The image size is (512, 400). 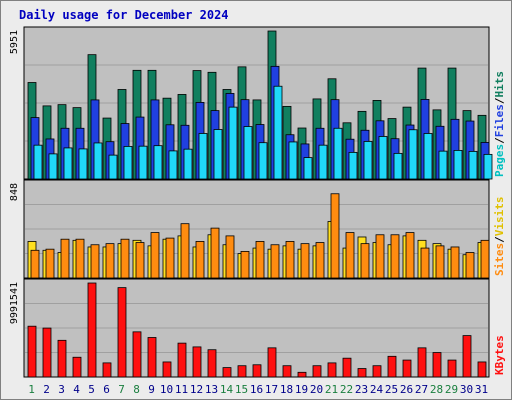 I want to click on x-tick-label-day-12: 12, so click(x=196, y=389).